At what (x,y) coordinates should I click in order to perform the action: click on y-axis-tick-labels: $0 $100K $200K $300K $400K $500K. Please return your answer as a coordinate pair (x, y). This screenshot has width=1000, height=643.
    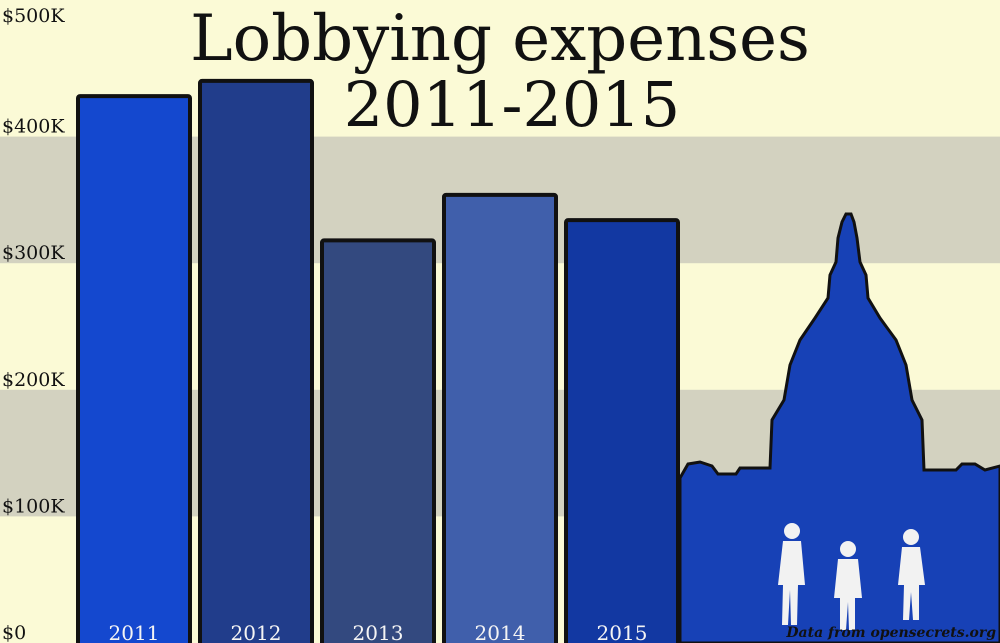
    Looking at the image, I should click on (33, 324).